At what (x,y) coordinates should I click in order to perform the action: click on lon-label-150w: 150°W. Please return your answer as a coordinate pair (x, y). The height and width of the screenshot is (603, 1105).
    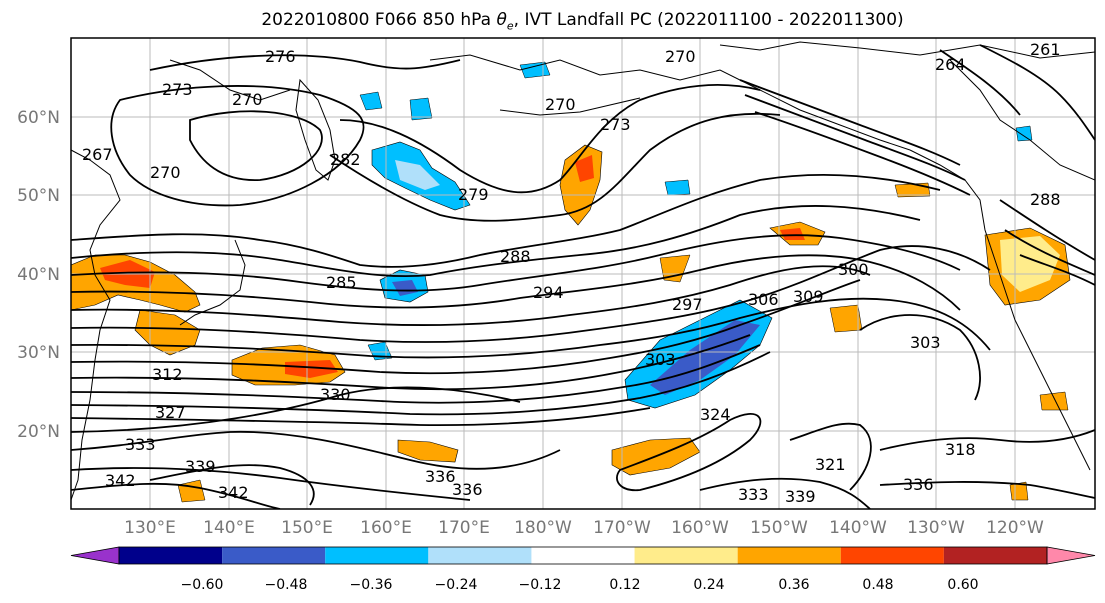
    Looking at the image, I should click on (779, 528).